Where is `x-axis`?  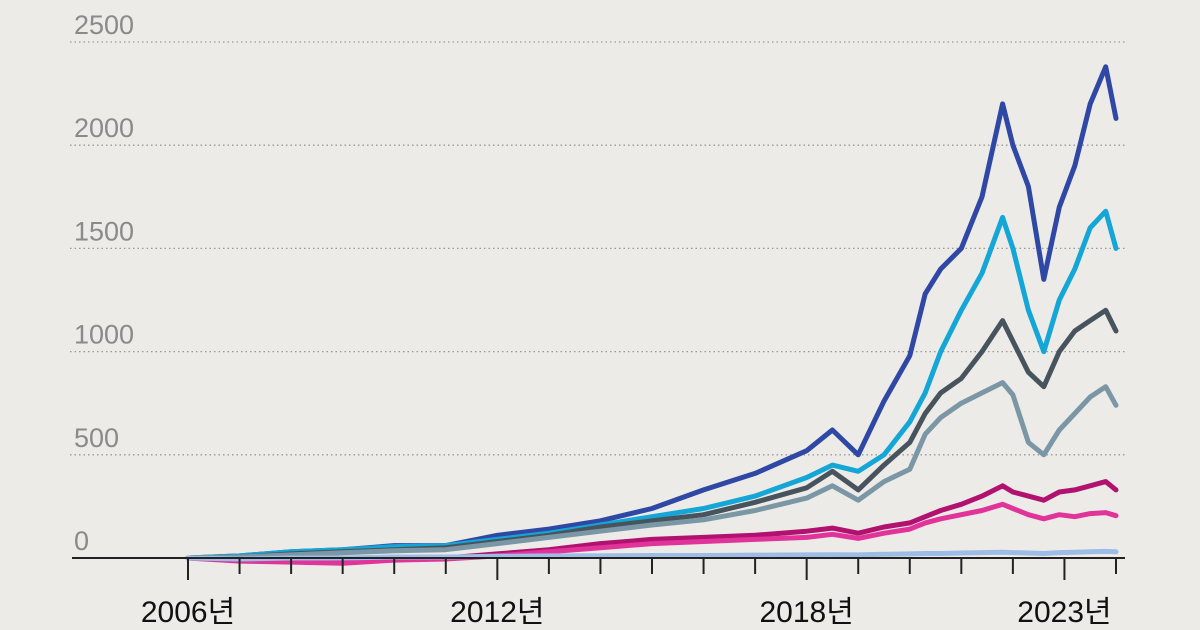
x-axis is located at coordinates (598, 568).